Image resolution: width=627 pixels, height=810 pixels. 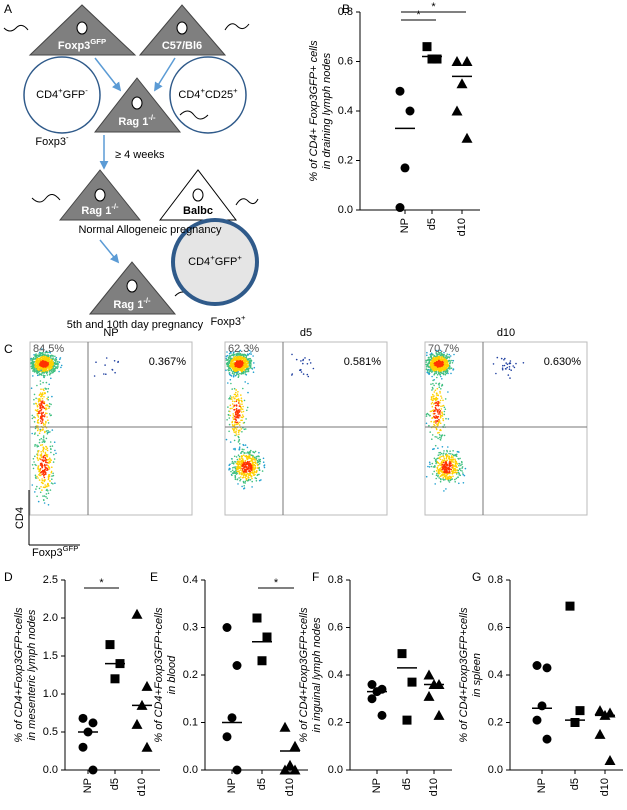 I want to click on x-tick-label: NP, so click(x=377, y=785).